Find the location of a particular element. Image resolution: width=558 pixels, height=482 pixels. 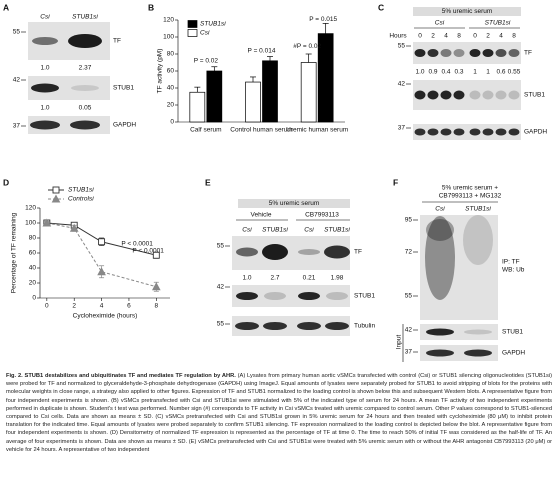

level: 1.98 is located at coordinates (337, 278).